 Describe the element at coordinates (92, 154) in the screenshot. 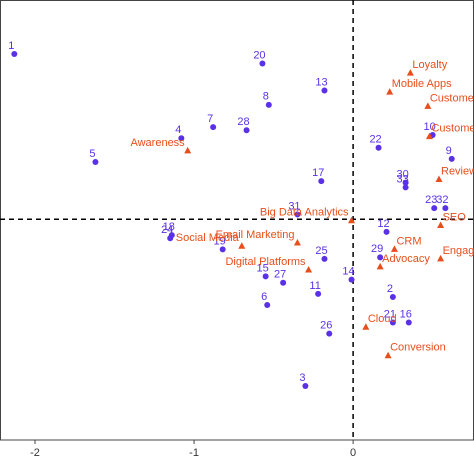

I see `observation-label: 5` at that location.